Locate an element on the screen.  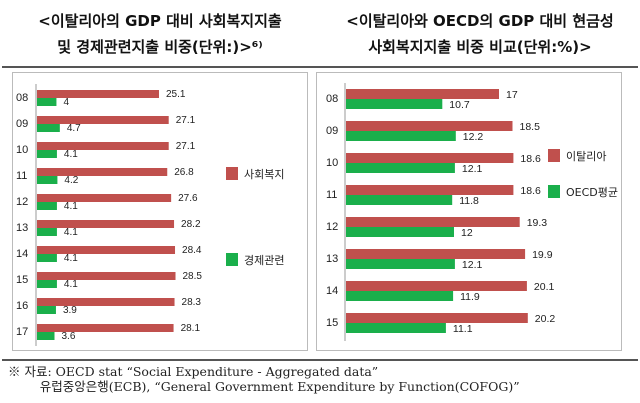
data-label: 4 is located at coordinates (66, 102).